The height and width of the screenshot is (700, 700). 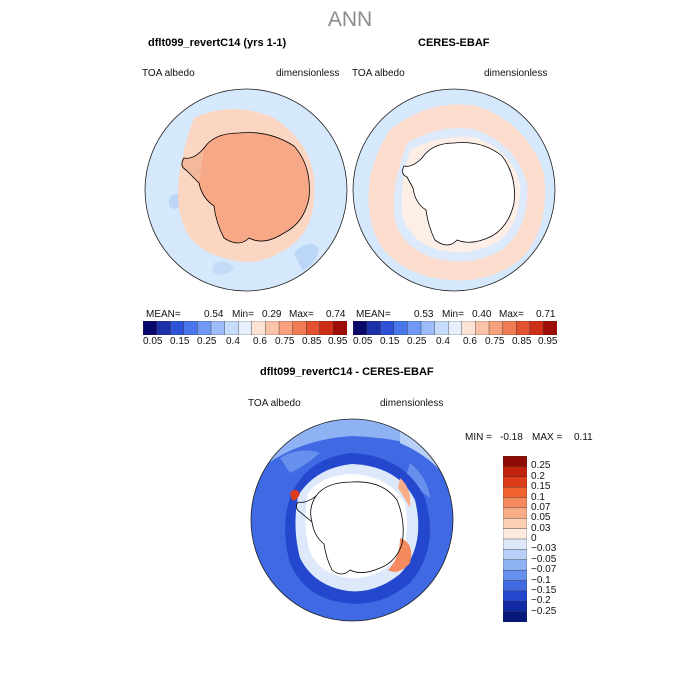 I want to click on cbar1-tick: 0.85, so click(x=312, y=341).